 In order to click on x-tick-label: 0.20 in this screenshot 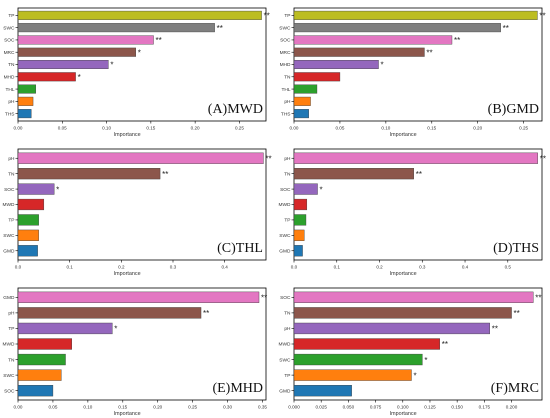, I will do `click(157, 407)`.